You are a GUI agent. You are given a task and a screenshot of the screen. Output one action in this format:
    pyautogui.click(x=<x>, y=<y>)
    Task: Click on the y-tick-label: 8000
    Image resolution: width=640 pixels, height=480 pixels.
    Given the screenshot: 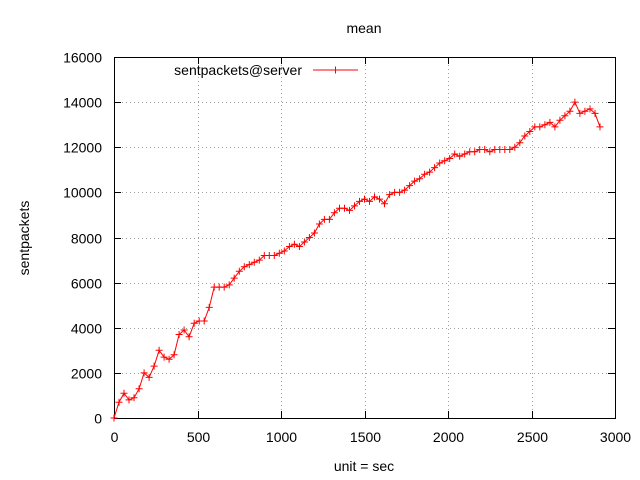 What is the action you would take?
    pyautogui.click(x=86, y=239)
    